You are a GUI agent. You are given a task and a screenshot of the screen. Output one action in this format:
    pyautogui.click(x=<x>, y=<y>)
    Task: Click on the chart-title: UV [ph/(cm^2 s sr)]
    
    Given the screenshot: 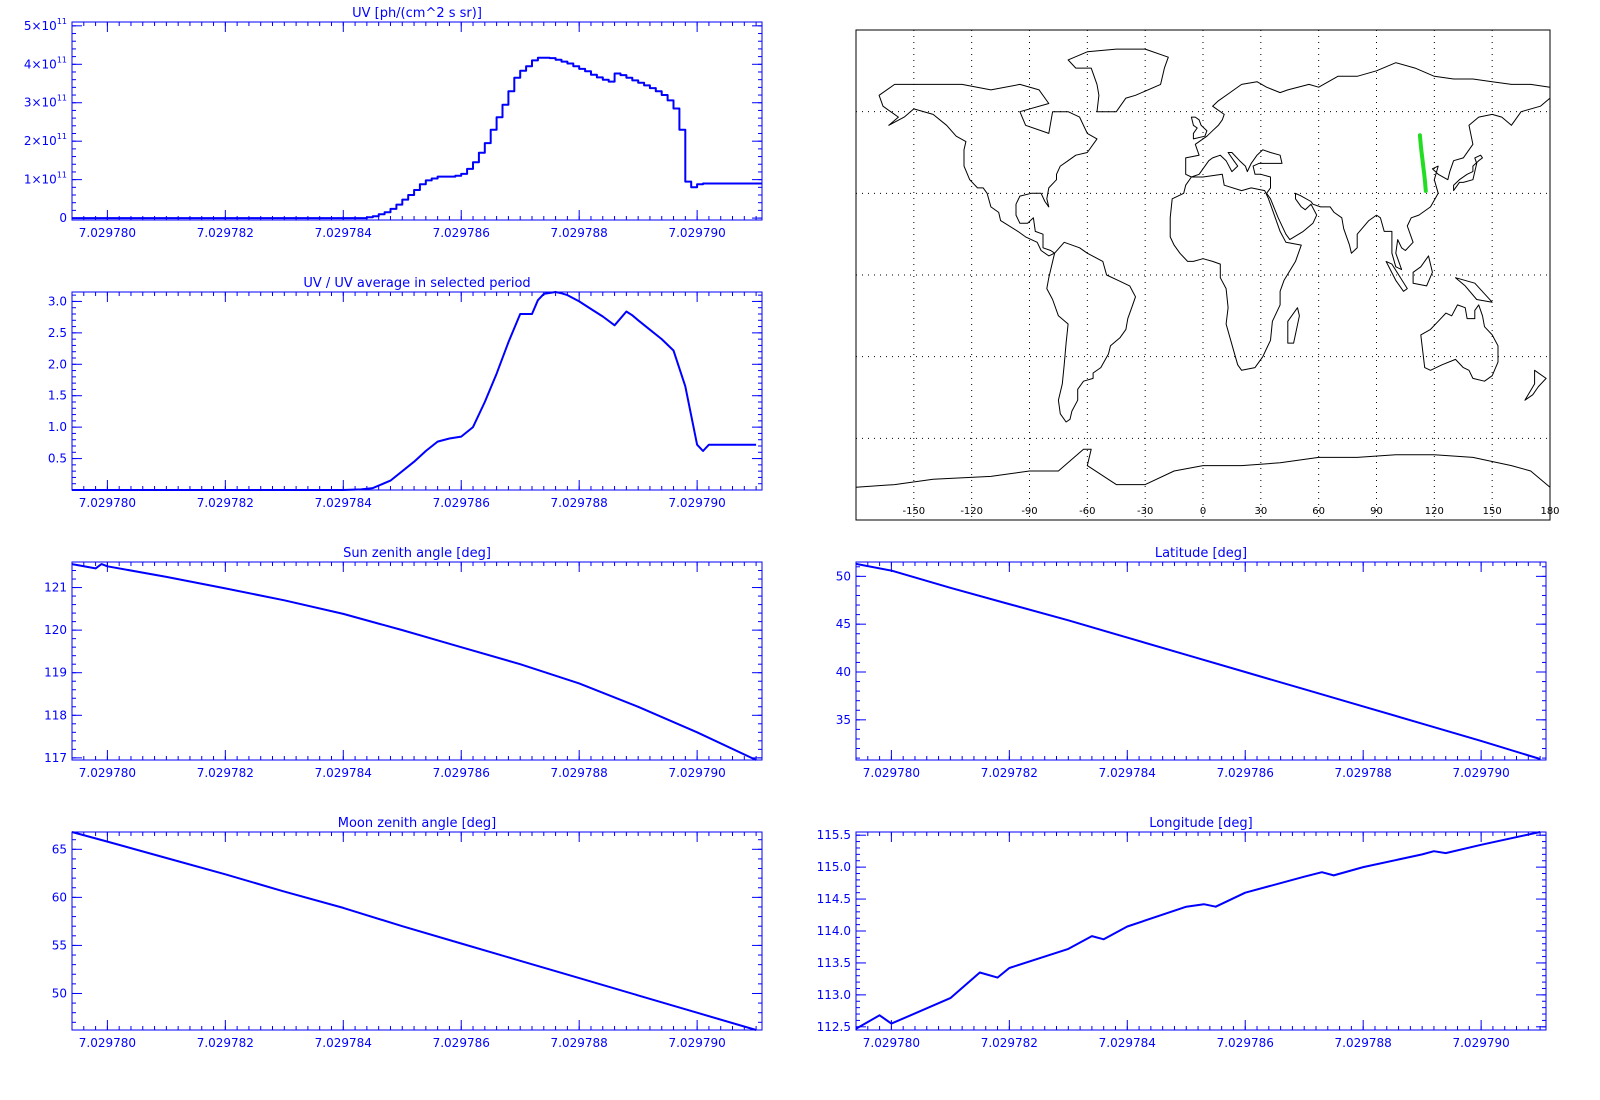 What is the action you would take?
    pyautogui.click(x=417, y=13)
    